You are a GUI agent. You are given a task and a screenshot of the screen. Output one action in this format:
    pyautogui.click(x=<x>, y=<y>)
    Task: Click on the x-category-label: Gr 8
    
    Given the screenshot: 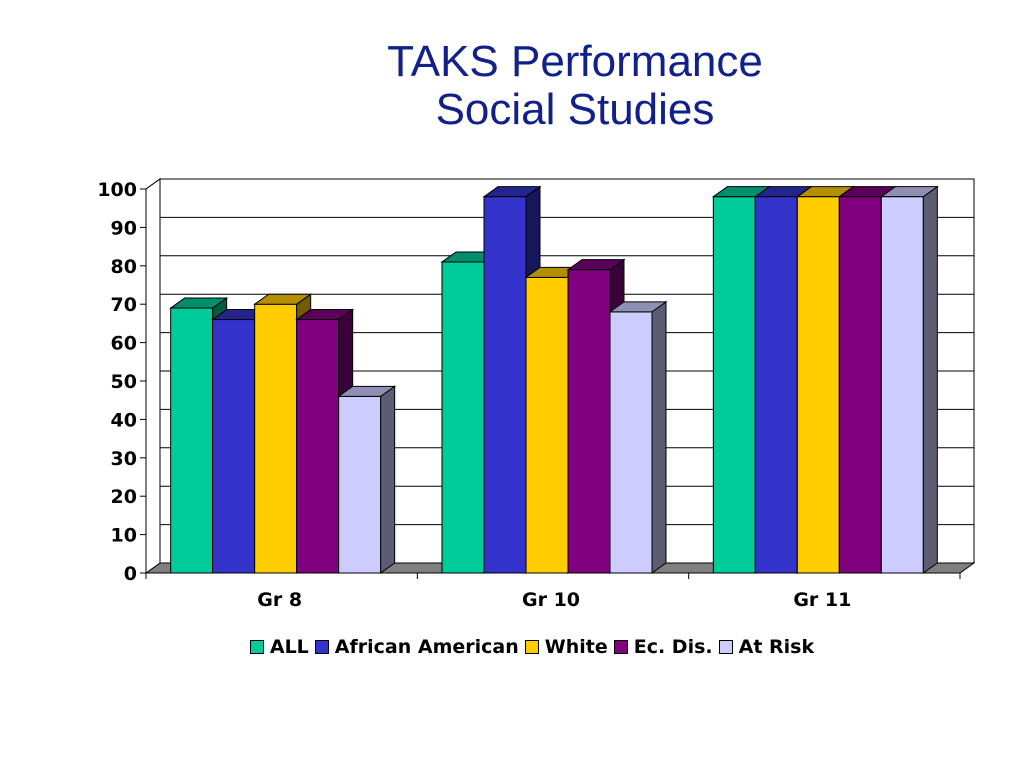 What is the action you would take?
    pyautogui.click(x=279, y=600)
    